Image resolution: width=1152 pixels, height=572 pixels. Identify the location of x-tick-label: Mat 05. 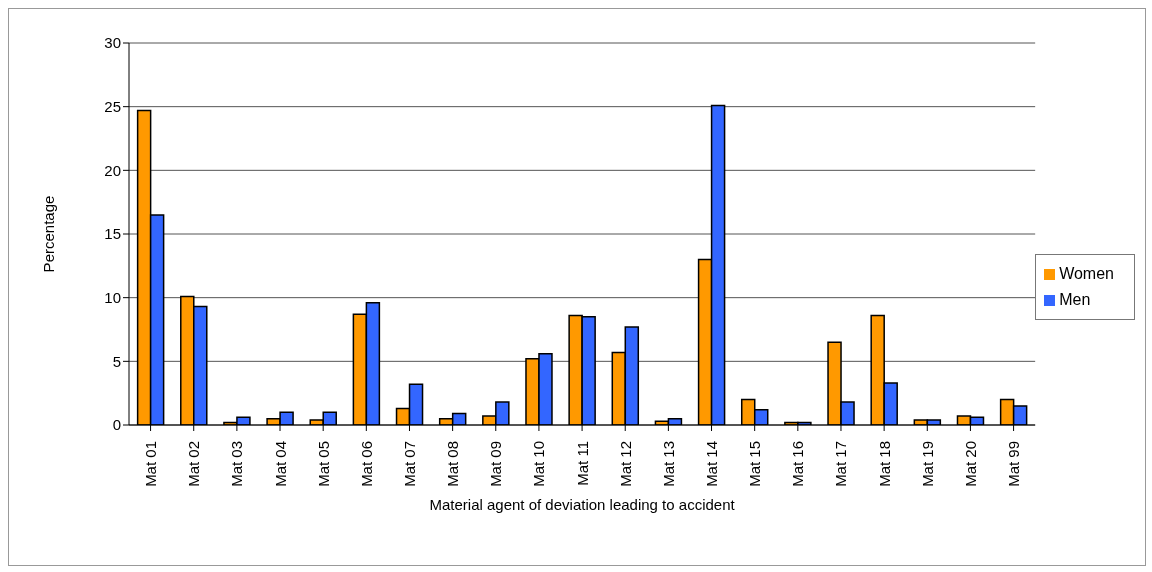
(323, 464).